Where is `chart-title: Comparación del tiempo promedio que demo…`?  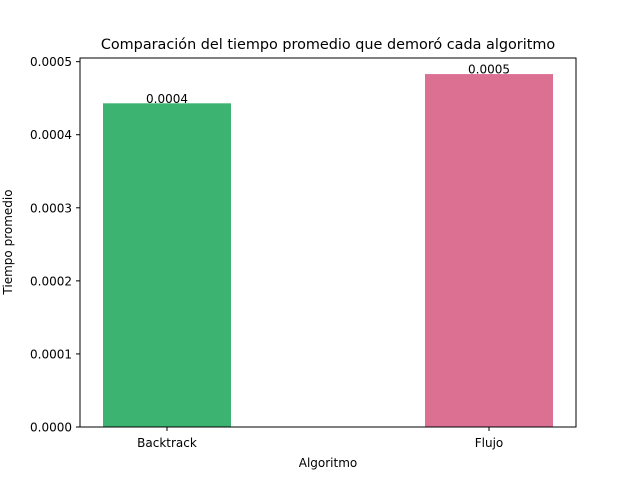
chart-title: Comparación del tiempo promedio que demo… is located at coordinates (328, 45).